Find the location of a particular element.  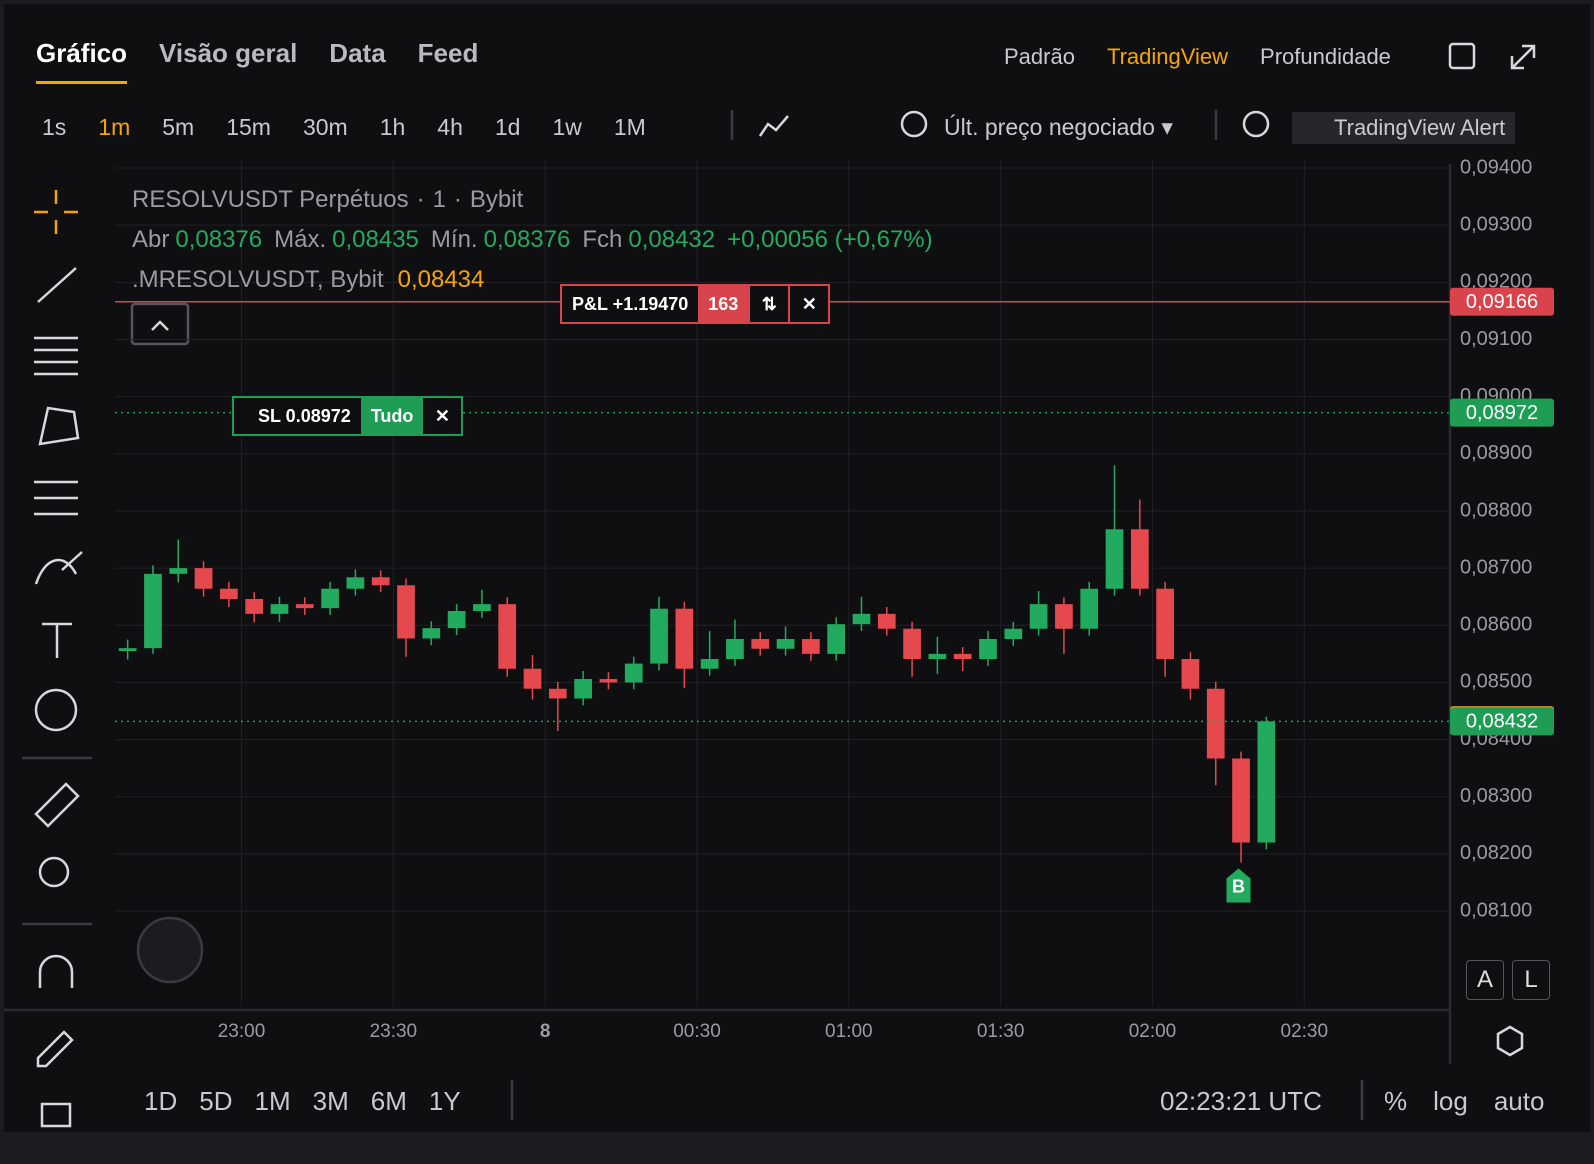

x-tick-label: 23:00 is located at coordinates (242, 1031).